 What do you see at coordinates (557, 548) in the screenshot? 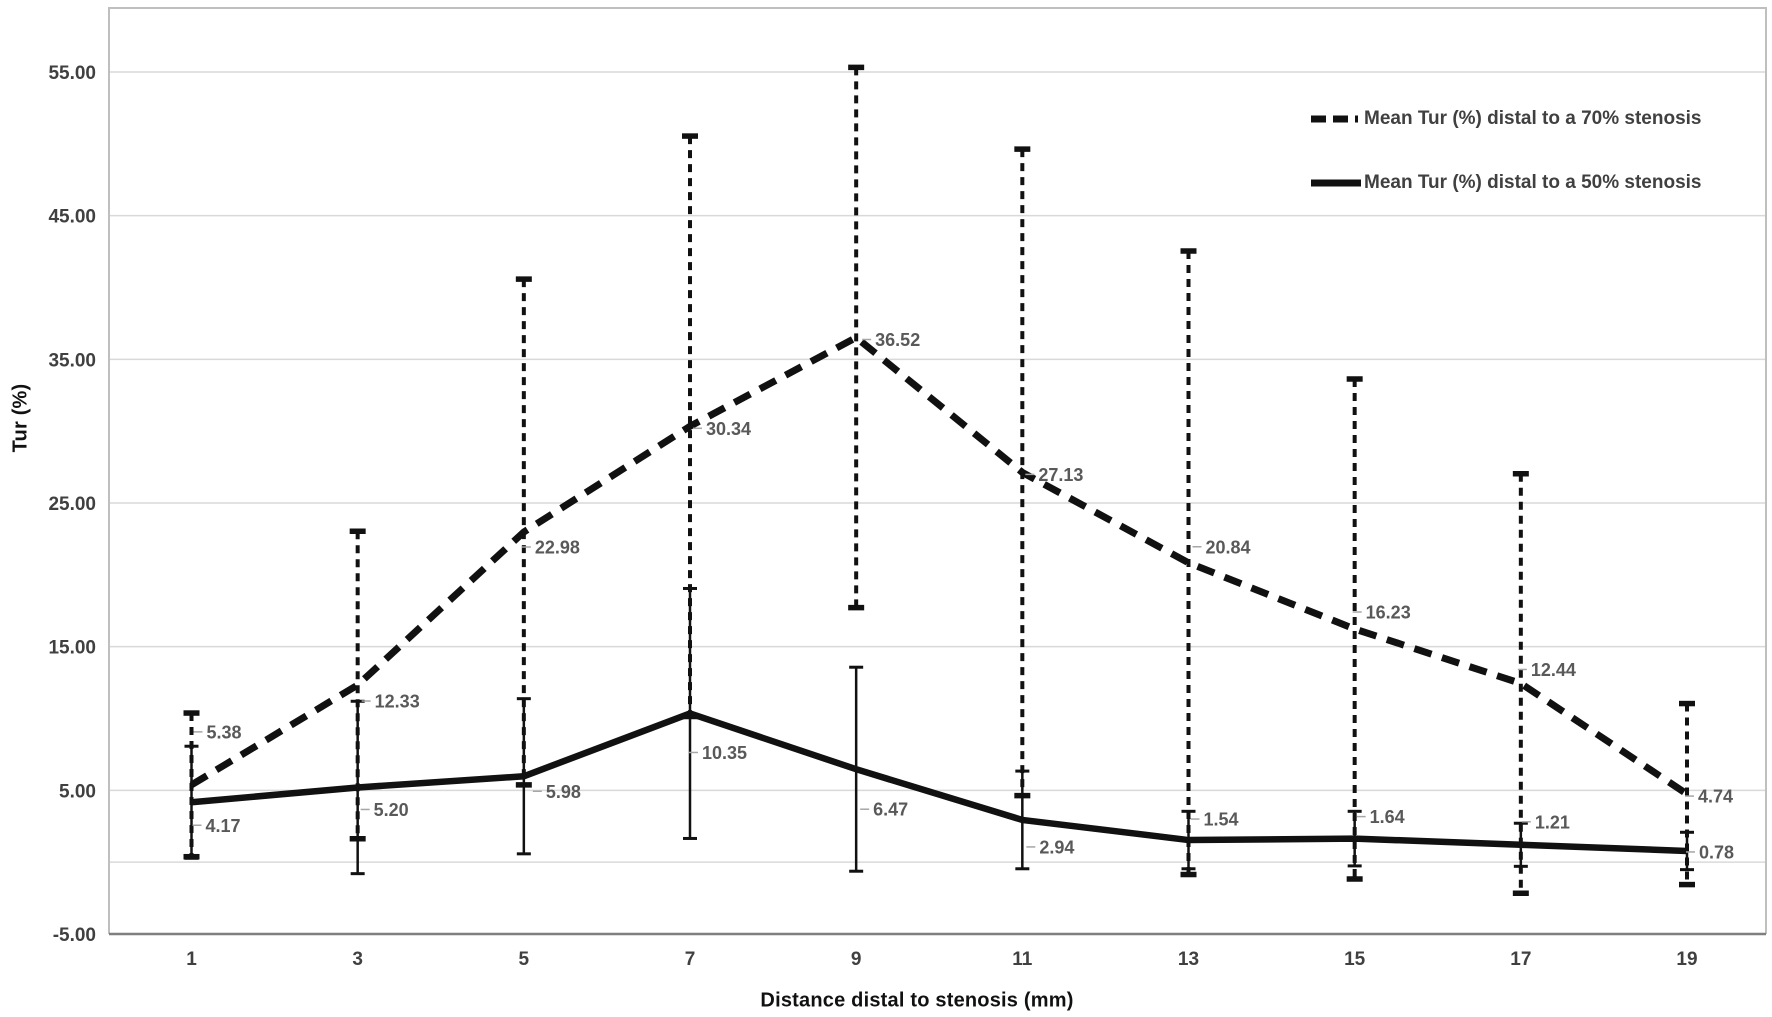
I see `data-label: 22.98` at bounding box center [557, 548].